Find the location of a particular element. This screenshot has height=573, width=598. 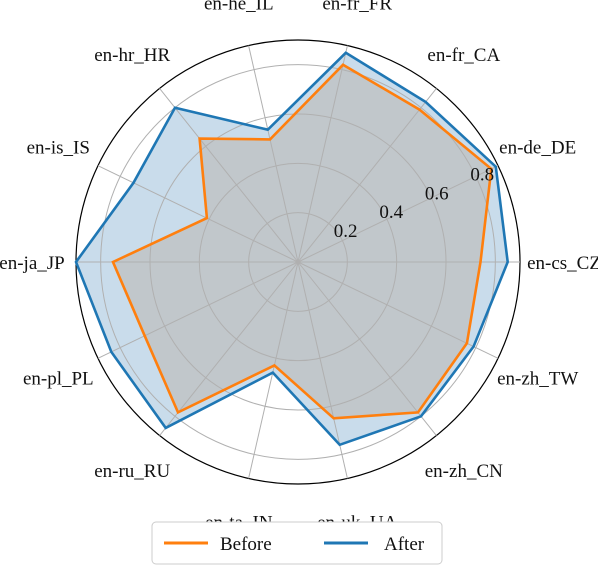

category-label: en-ru_RU is located at coordinates (132, 471).